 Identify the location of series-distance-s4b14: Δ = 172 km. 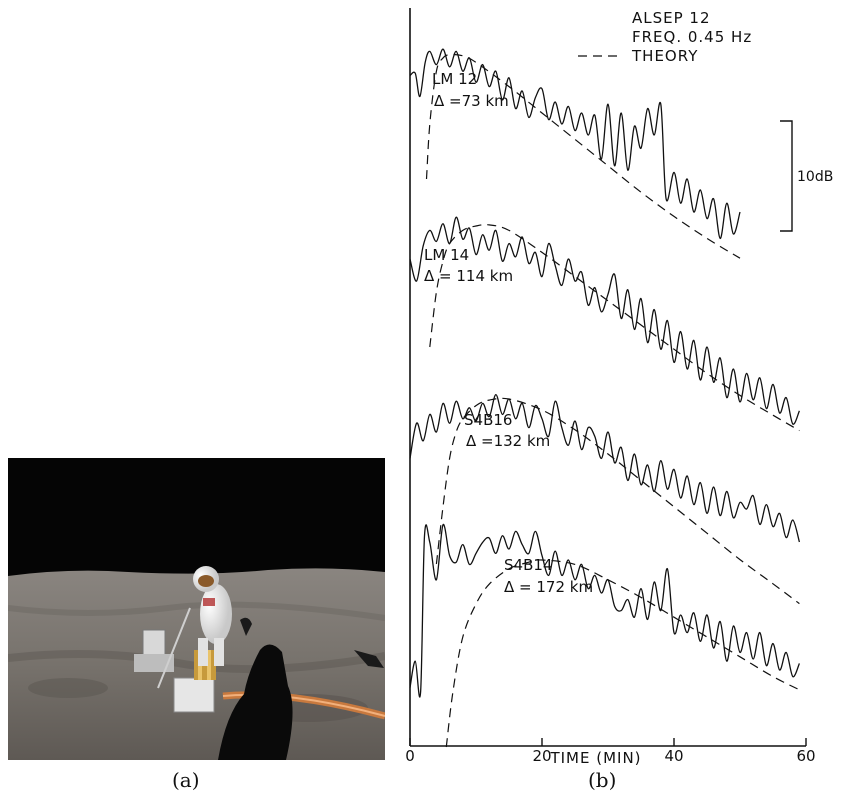
(548, 587).